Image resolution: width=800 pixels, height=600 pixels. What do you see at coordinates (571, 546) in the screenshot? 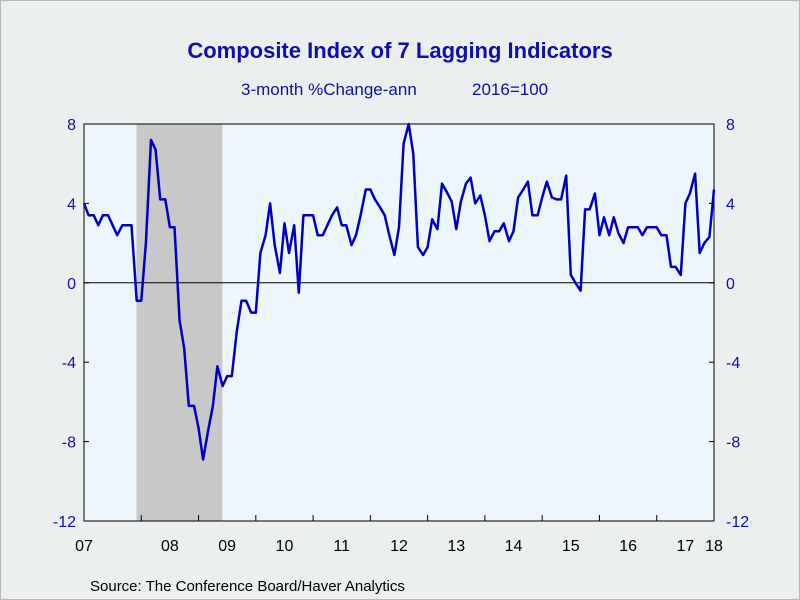
I see `x-tick-label: 15` at bounding box center [571, 546].